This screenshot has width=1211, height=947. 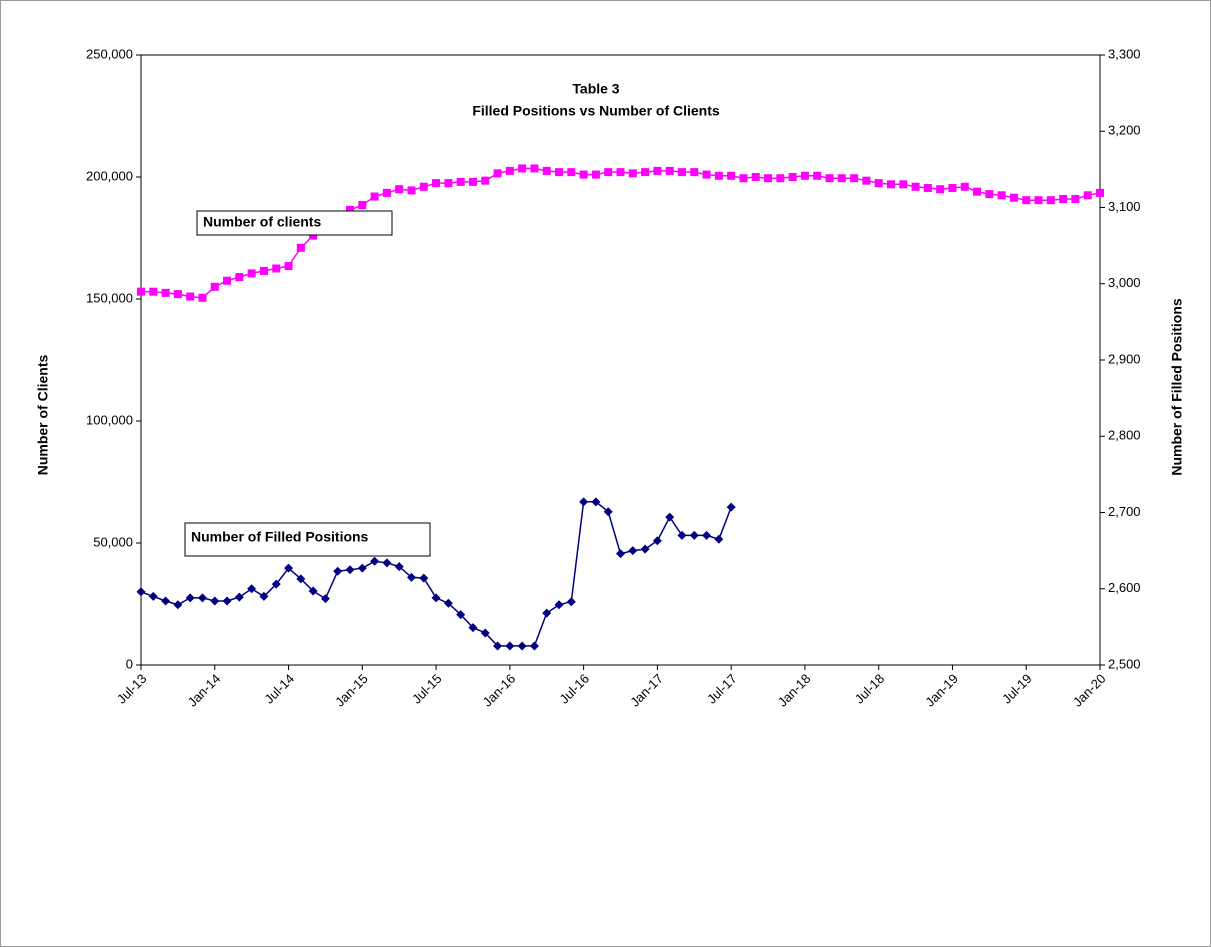 I want to click on chart-title: Table 3, so click(x=595, y=89).